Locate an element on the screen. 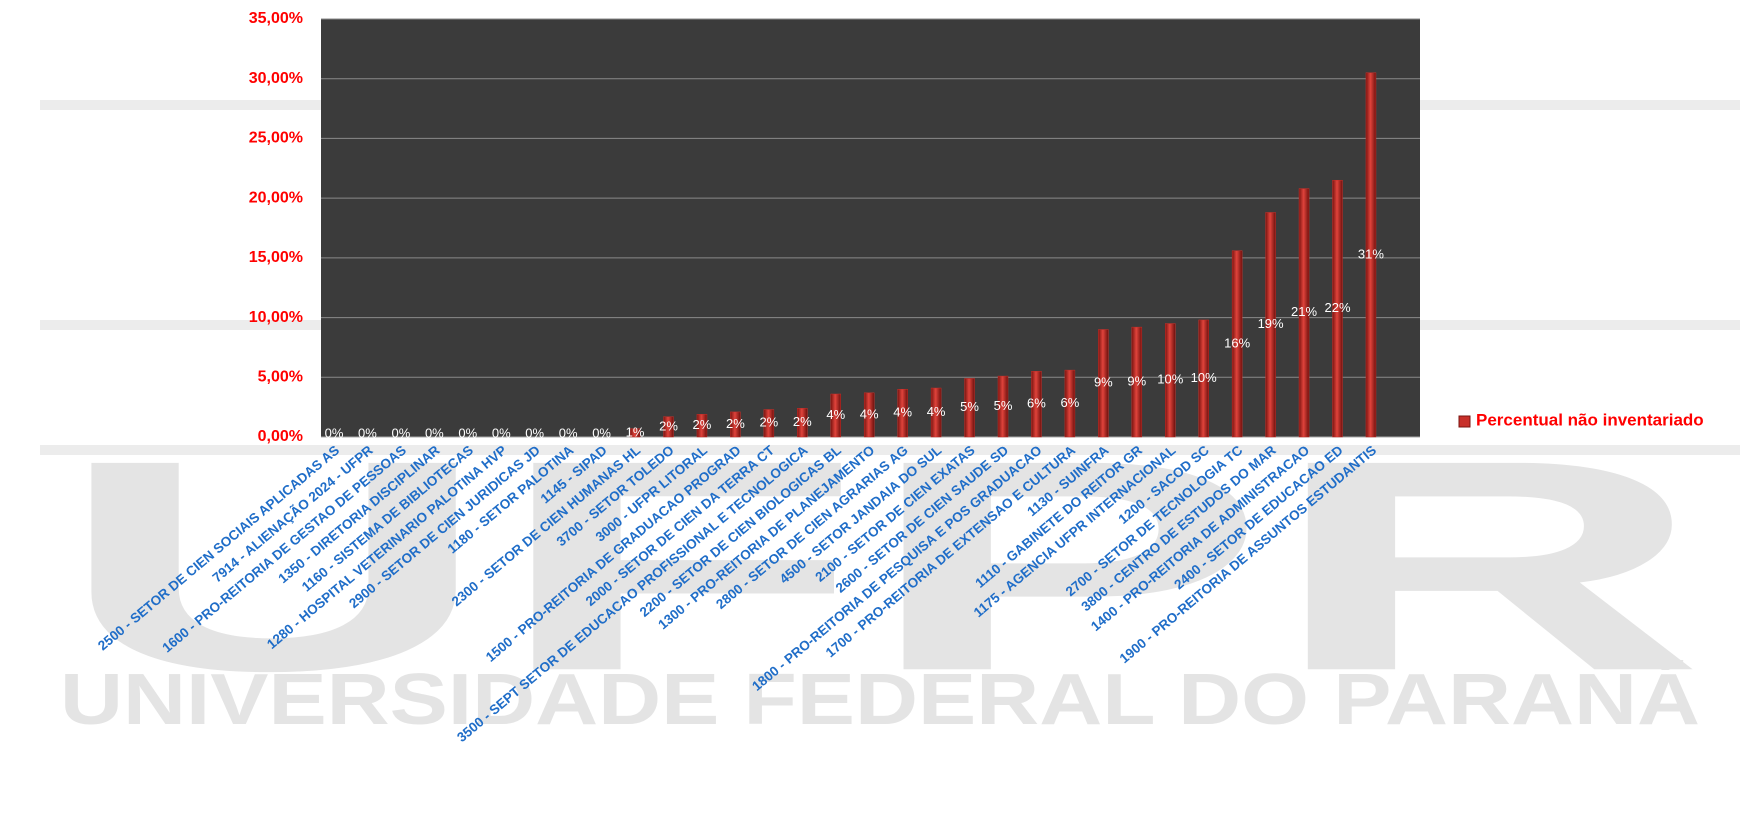 The height and width of the screenshot is (835, 1753). y-tick-label: 30,00% is located at coordinates (276, 78).